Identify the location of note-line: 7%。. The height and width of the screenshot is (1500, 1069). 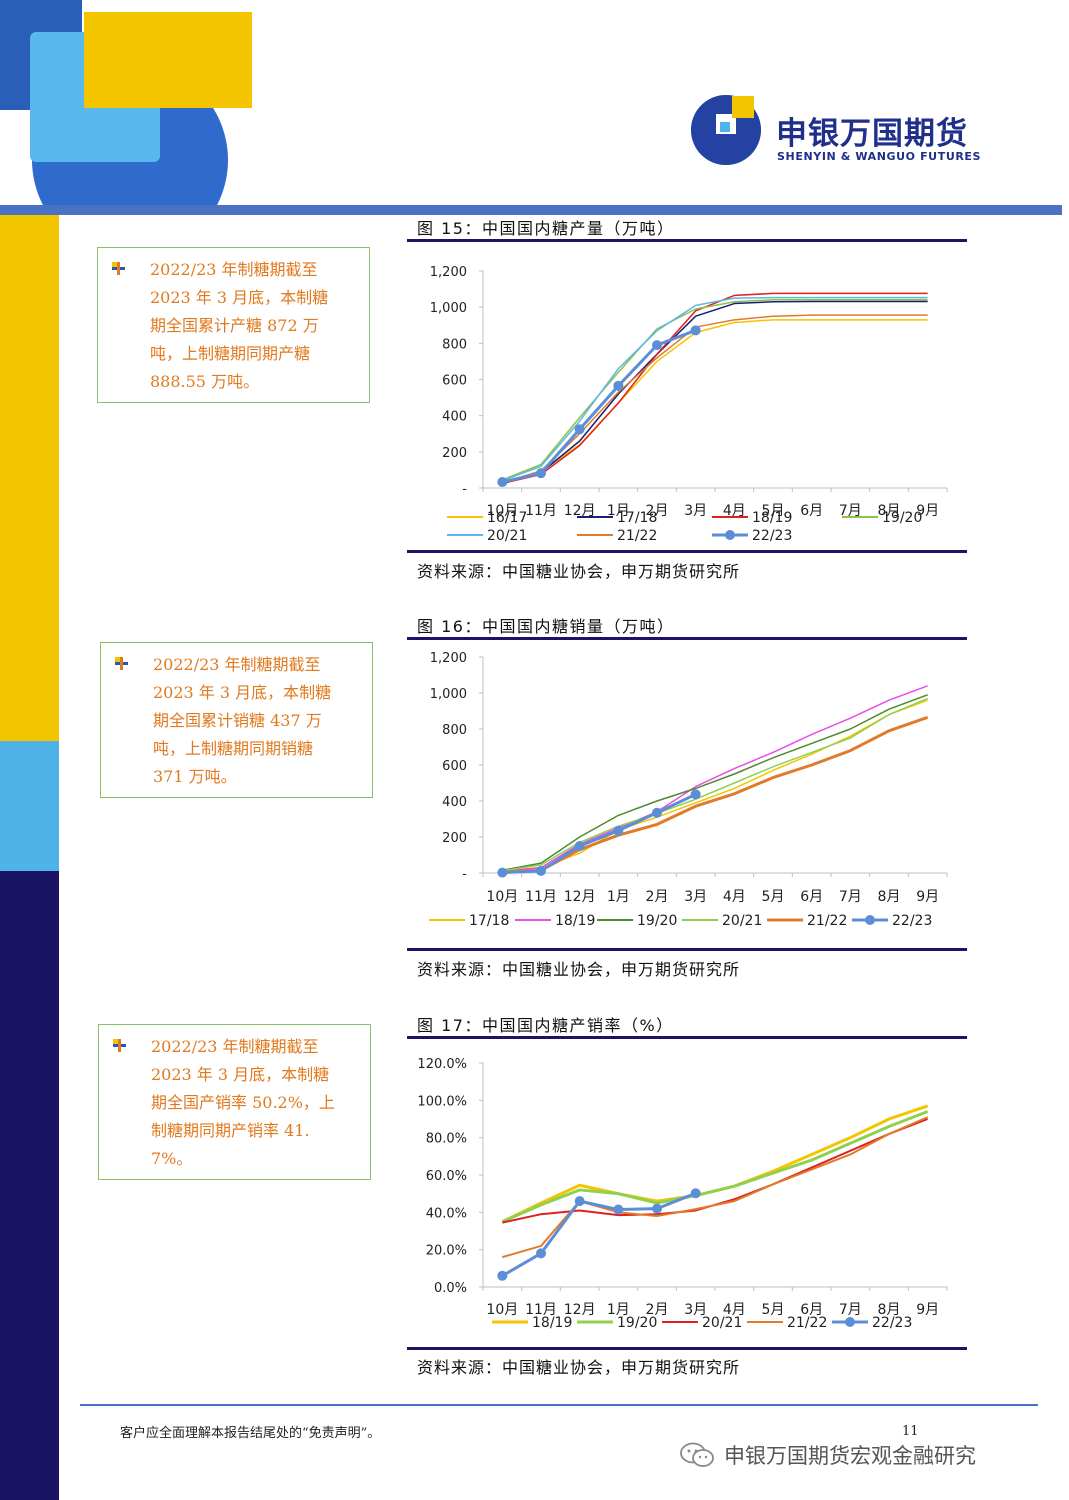
(172, 1158).